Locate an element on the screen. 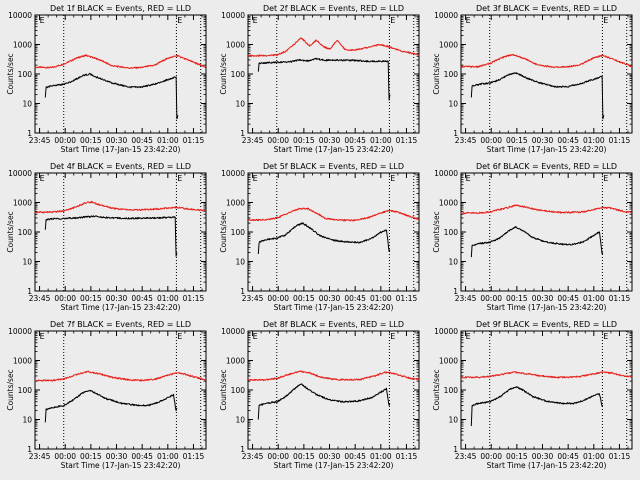 The image size is (640, 480). det3f-marker-e-label: E is located at coordinates (605, 20).